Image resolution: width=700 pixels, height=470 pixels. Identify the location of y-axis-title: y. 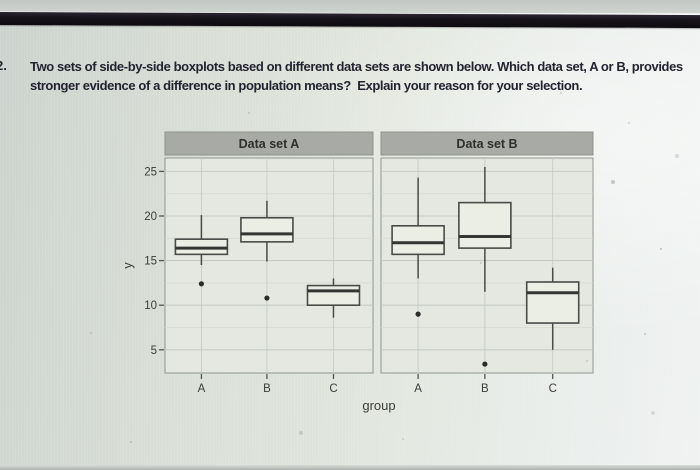
(128, 265).